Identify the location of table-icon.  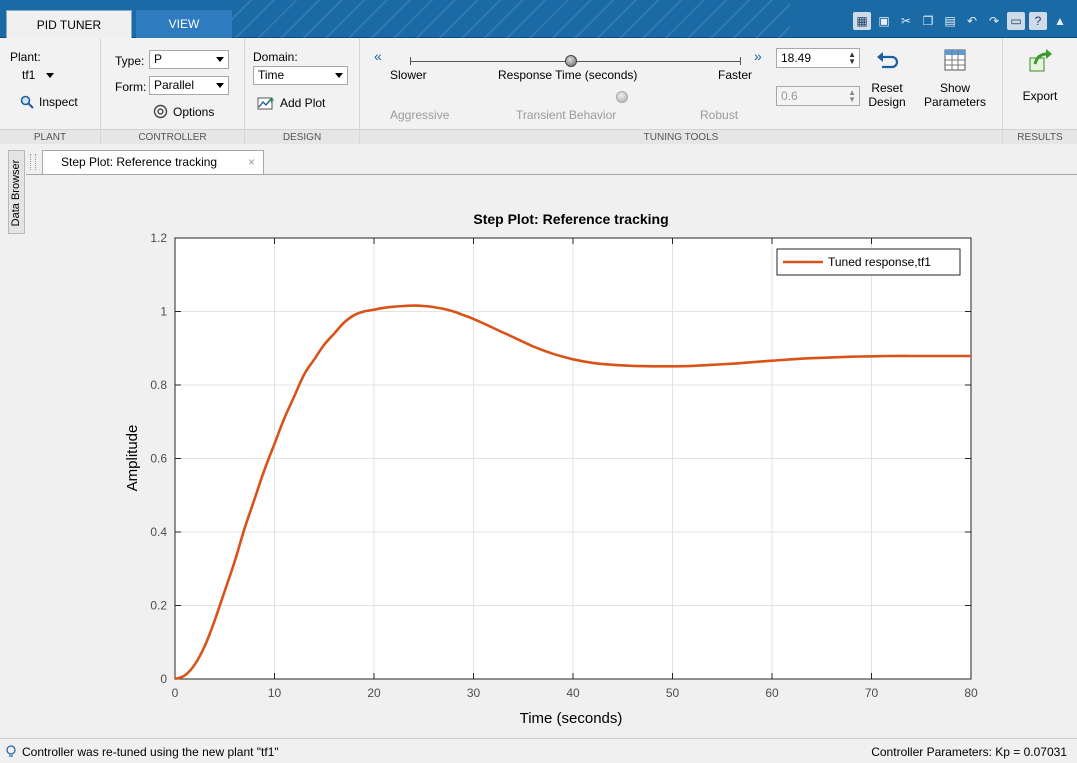
(955, 60).